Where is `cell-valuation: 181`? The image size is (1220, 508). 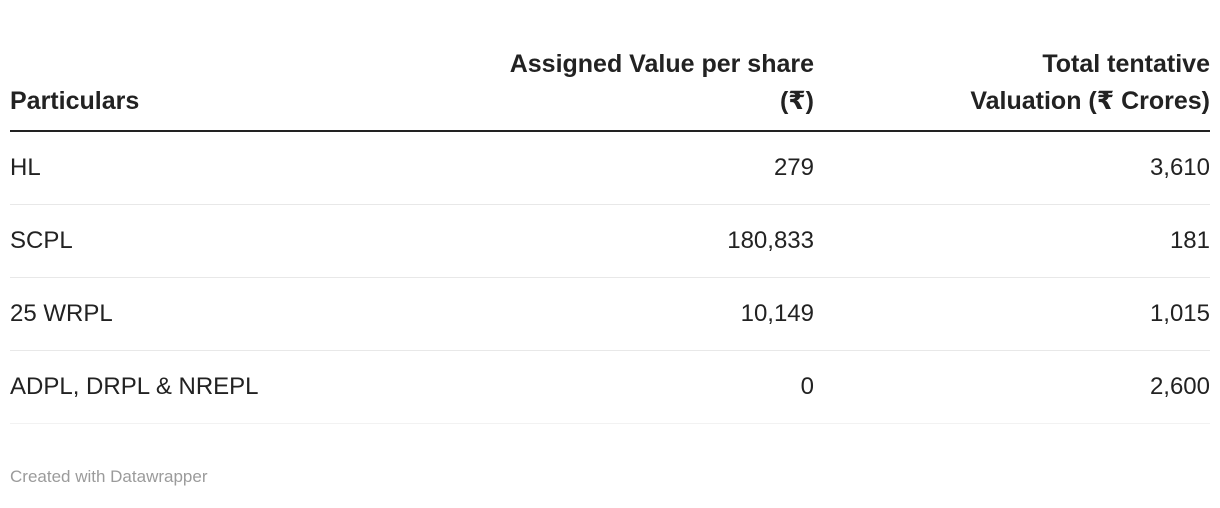 cell-valuation: 181 is located at coordinates (1012, 241).